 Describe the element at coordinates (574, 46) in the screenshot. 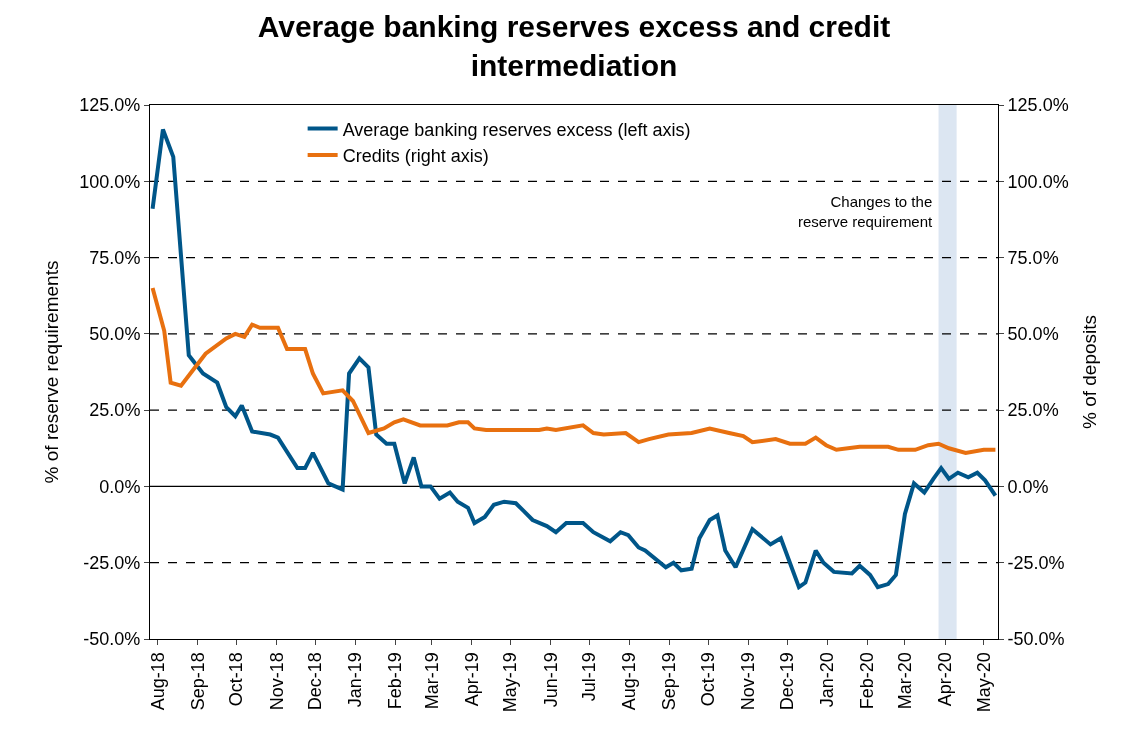

I see `chart-title: Average banking reserves excess and credit intermediation` at that location.